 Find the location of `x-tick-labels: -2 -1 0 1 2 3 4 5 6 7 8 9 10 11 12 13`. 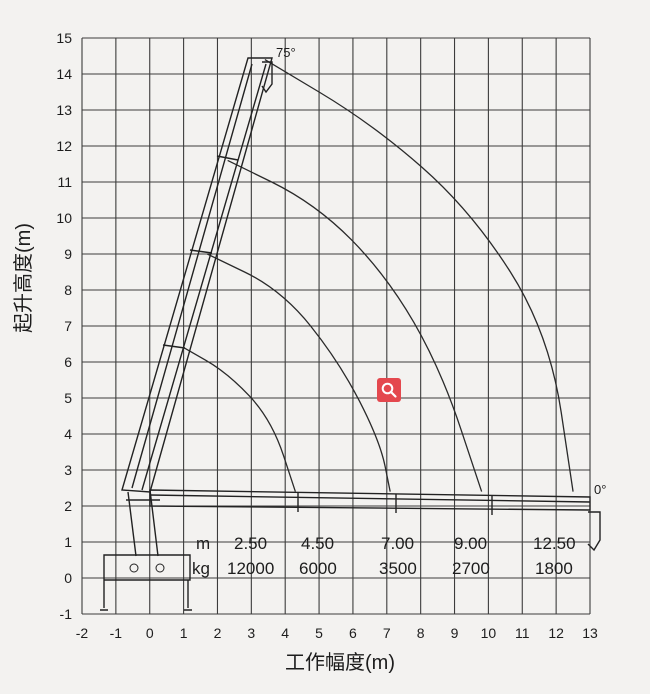

x-tick-labels: -2 -1 0 1 2 3 4 5 6 7 8 9 10 11 12 13 is located at coordinates (337, 633).